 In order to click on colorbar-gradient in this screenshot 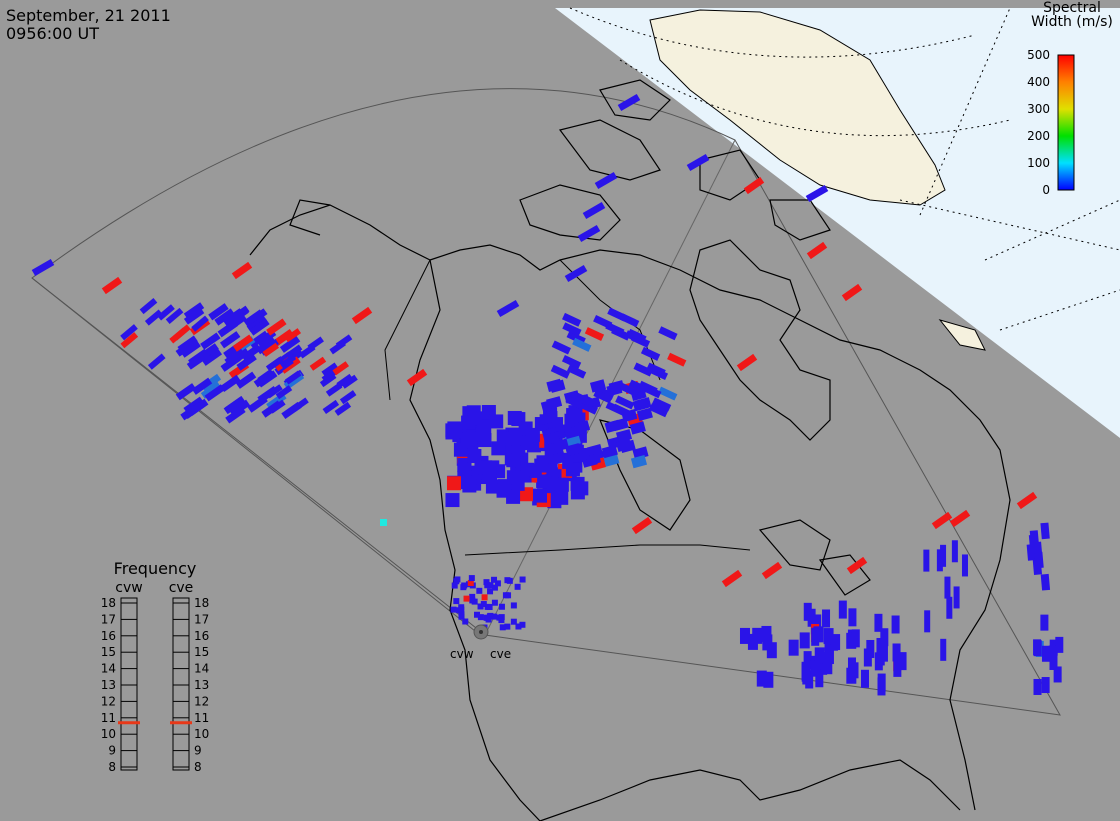, I will do `click(1066, 122)`.